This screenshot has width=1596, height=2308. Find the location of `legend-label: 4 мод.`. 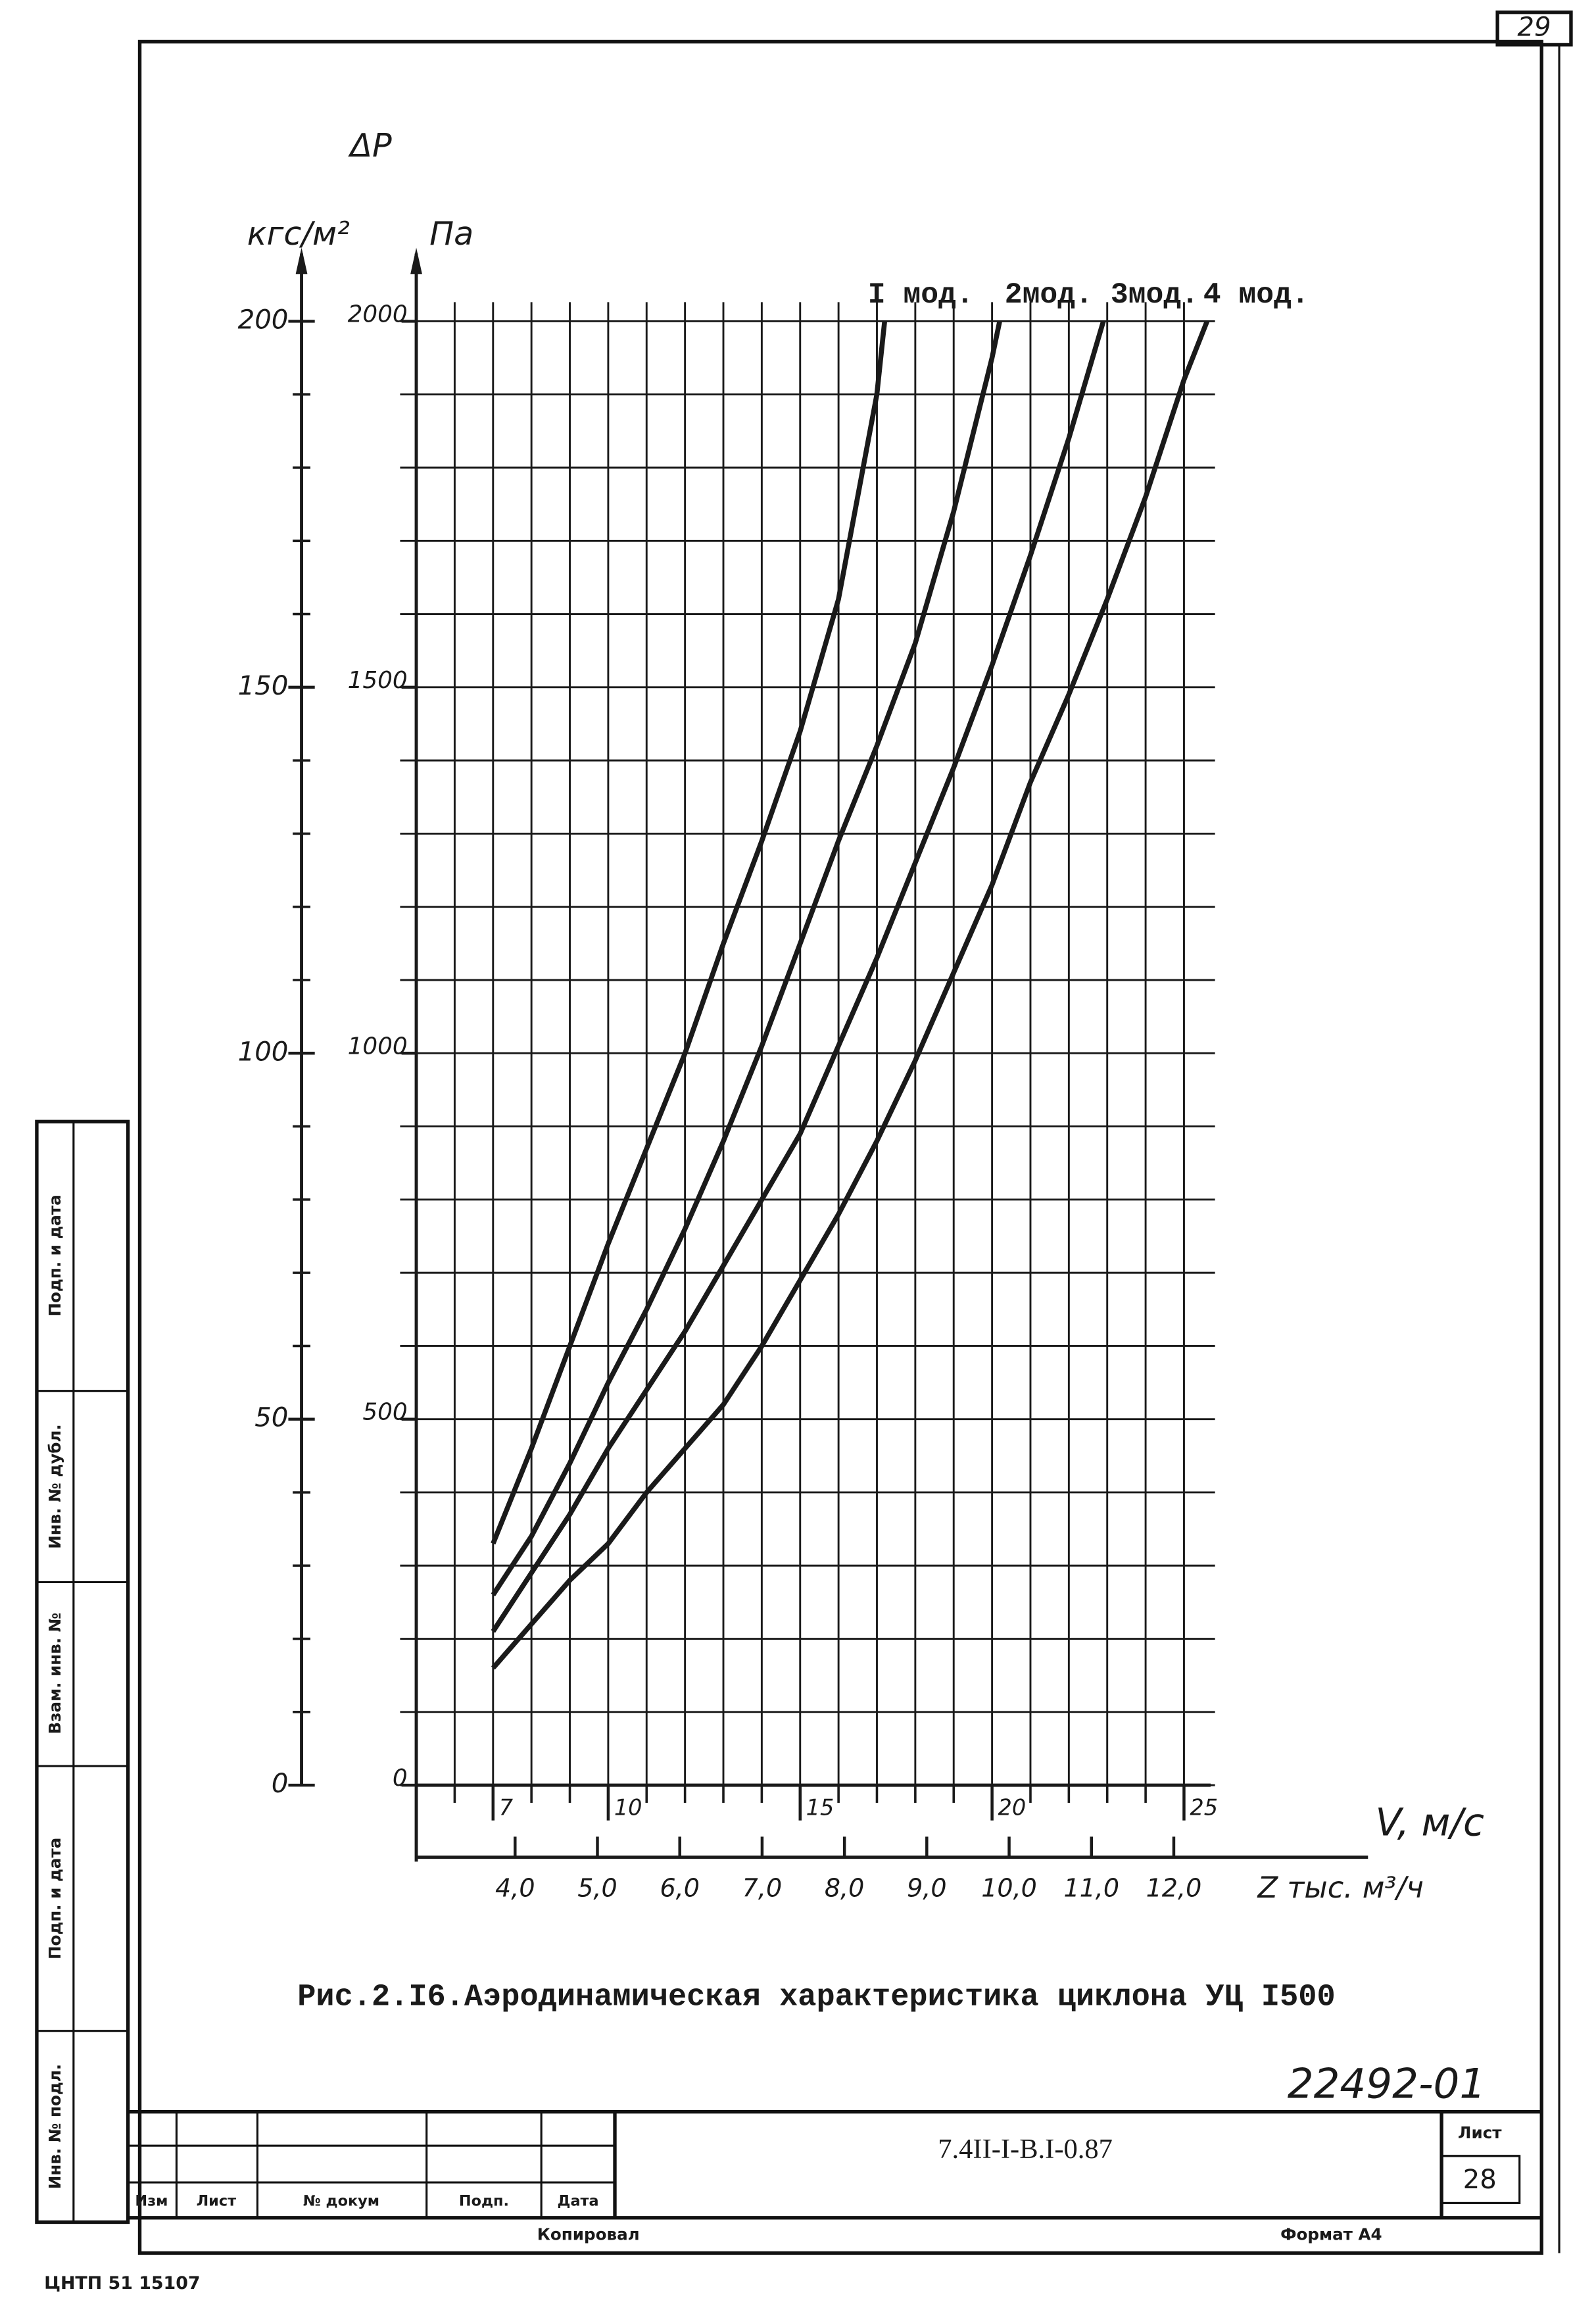

legend-label: 4 мод. is located at coordinates (1256, 295).